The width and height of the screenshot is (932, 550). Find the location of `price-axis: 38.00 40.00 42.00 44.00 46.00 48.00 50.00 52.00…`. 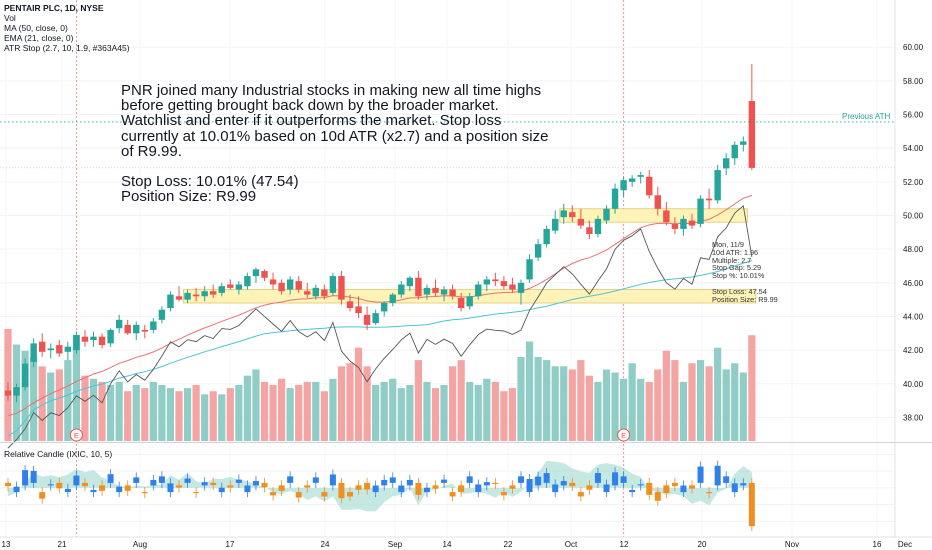

price-axis: 38.00 40.00 42.00 44.00 46.00 48.00 50.00 52.00… is located at coordinates (913, 268).